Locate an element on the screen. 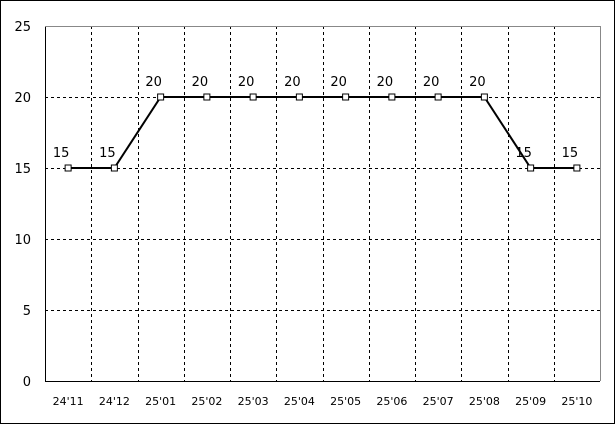 This screenshot has height=424, width=615. x-tick-label: 25'07 is located at coordinates (438, 401).